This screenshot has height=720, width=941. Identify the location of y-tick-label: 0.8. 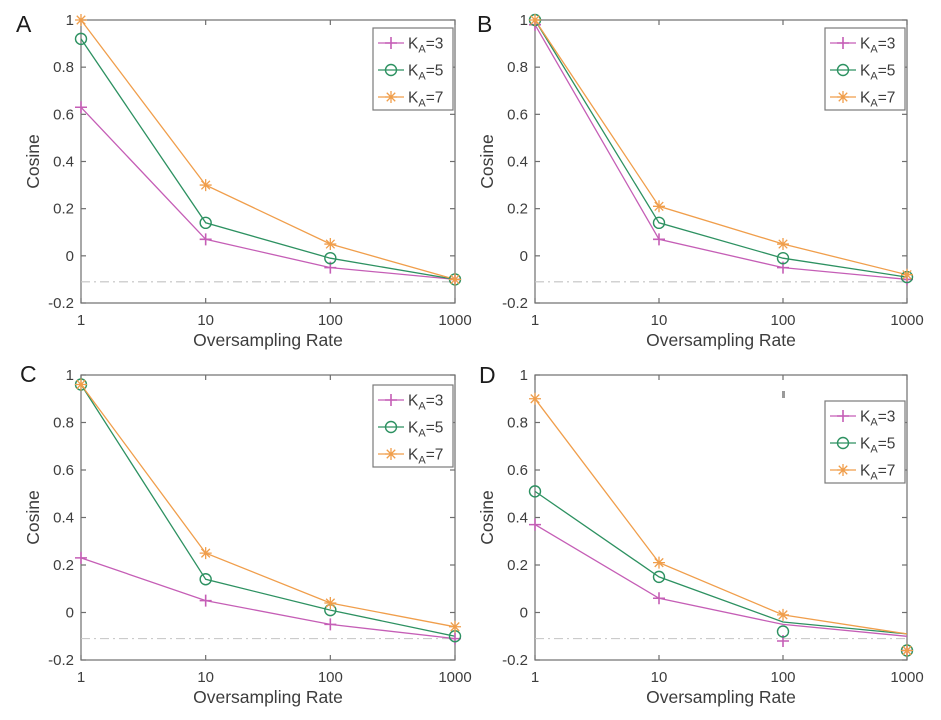
(63, 67).